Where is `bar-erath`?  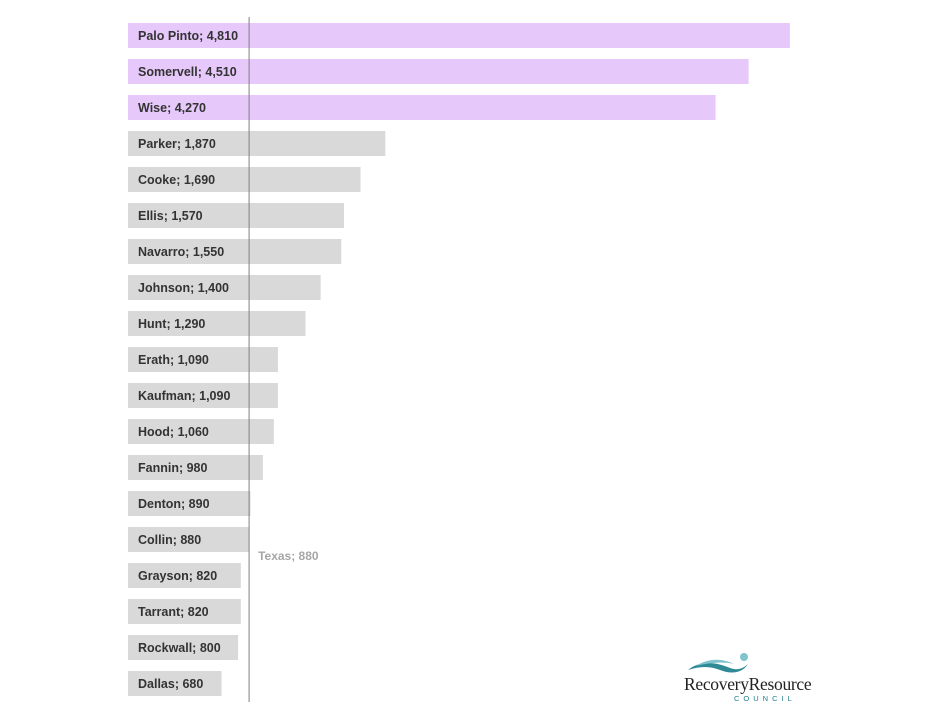
bar-erath is located at coordinates (203, 359).